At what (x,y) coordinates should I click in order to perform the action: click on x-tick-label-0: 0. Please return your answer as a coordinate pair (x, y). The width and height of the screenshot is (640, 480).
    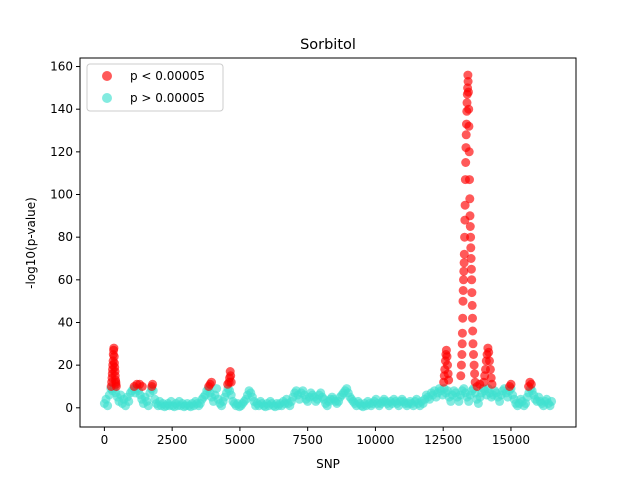
    Looking at the image, I should click on (105, 440).